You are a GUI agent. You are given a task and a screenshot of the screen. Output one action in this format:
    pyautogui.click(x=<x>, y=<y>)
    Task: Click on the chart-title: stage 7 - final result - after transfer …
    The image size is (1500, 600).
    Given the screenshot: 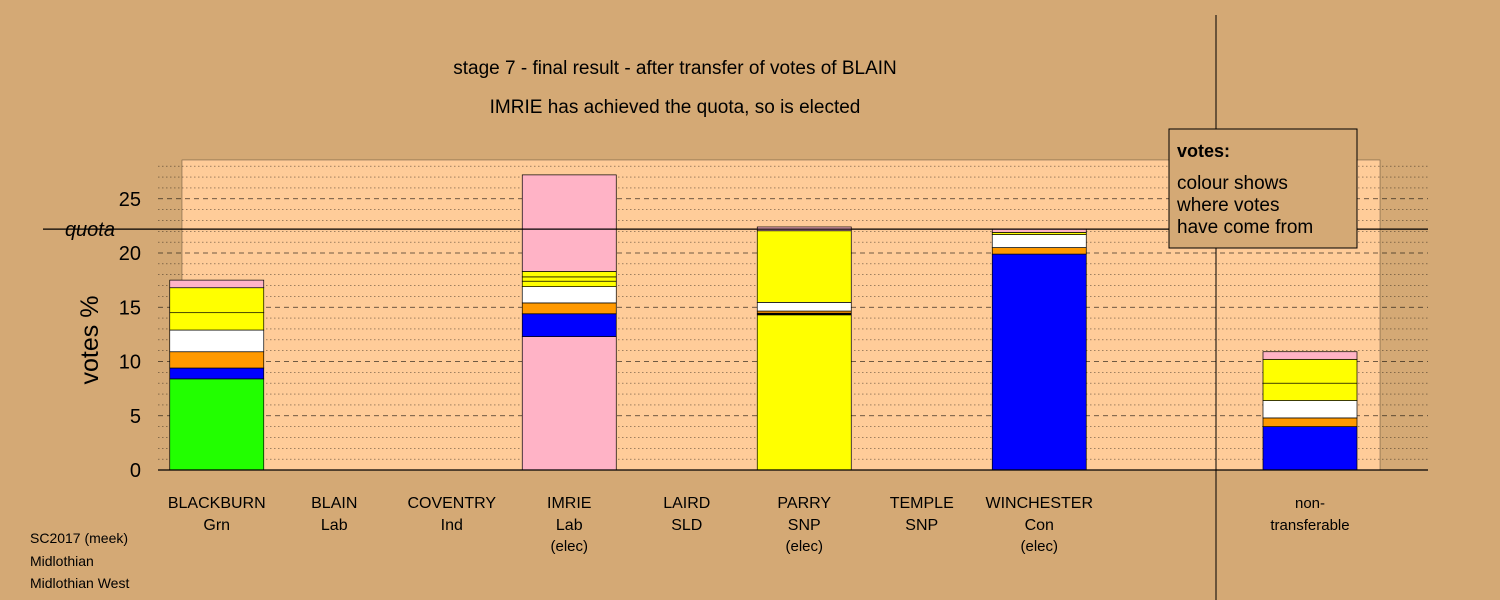 What is the action you would take?
    pyautogui.click(x=675, y=68)
    